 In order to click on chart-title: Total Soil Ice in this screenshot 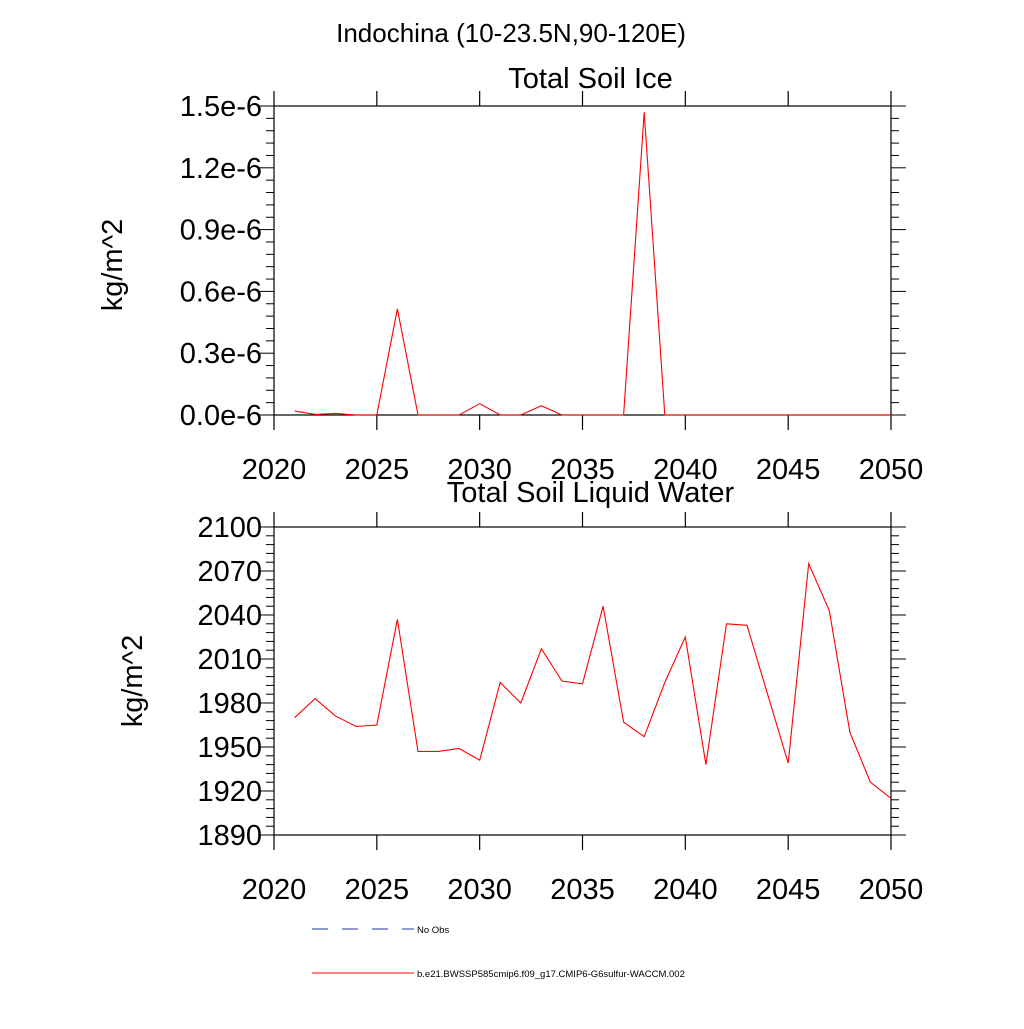, I will do `click(590, 79)`.